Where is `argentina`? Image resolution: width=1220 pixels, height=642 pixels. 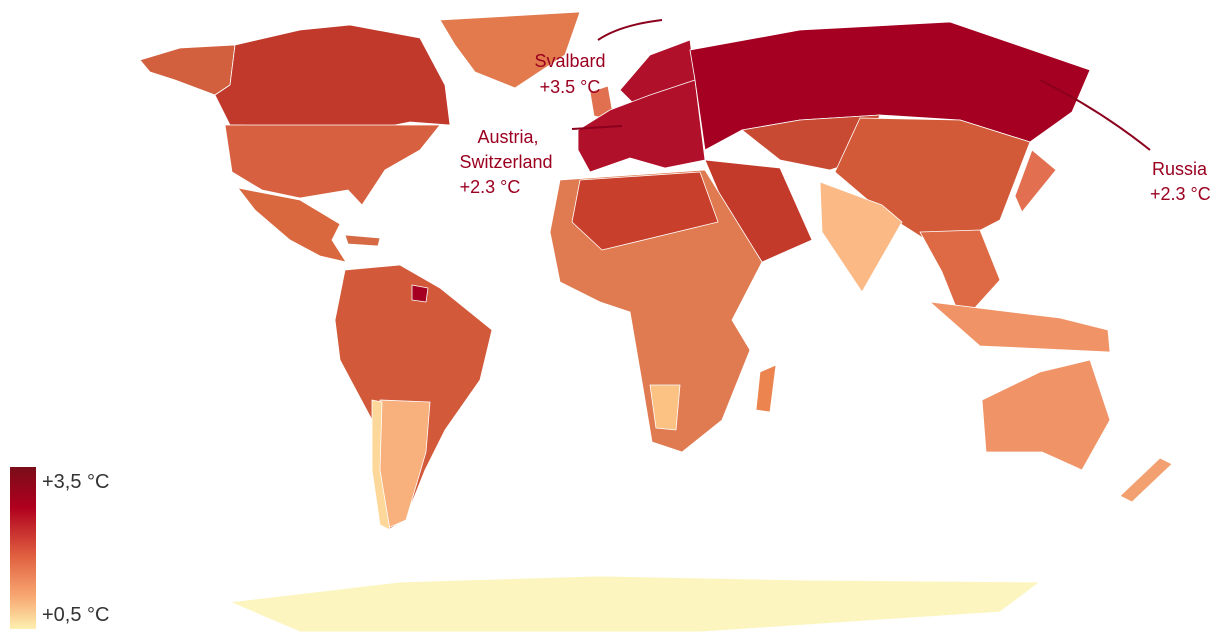 argentina is located at coordinates (405, 464).